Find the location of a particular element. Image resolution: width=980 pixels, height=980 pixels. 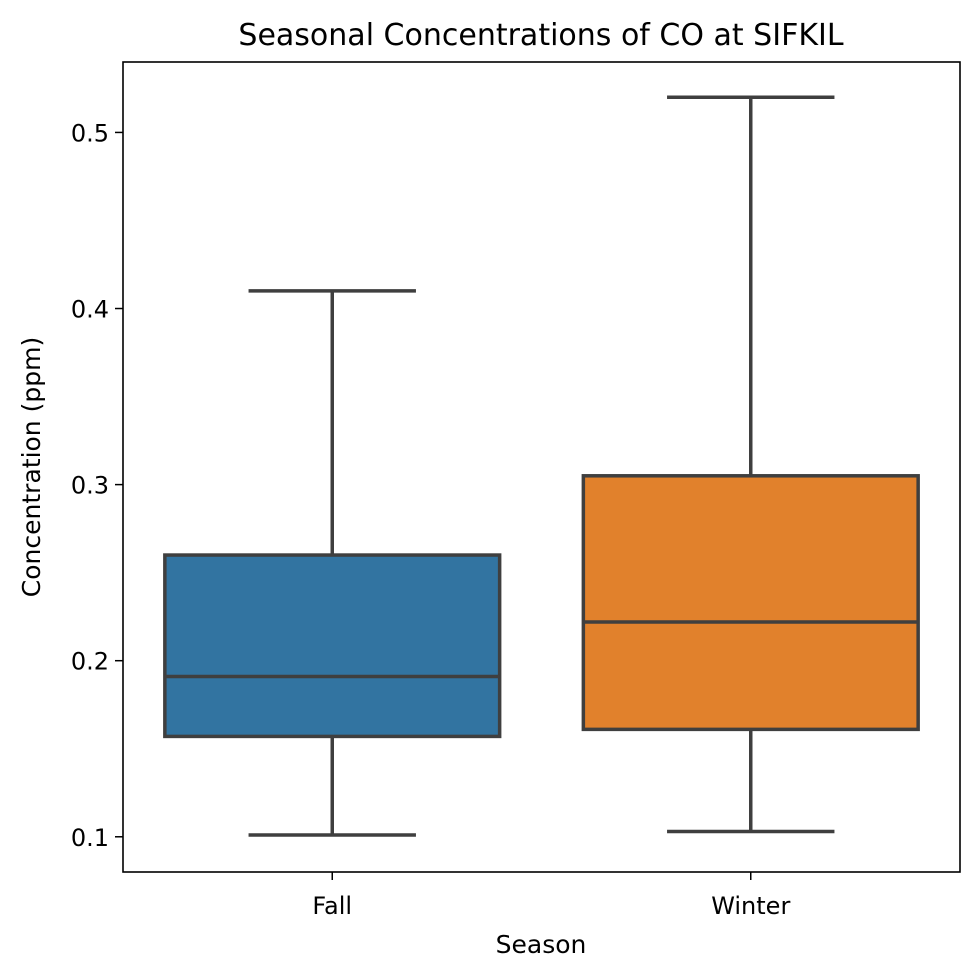

y-tick-label: 0.2 is located at coordinates (90, 662).